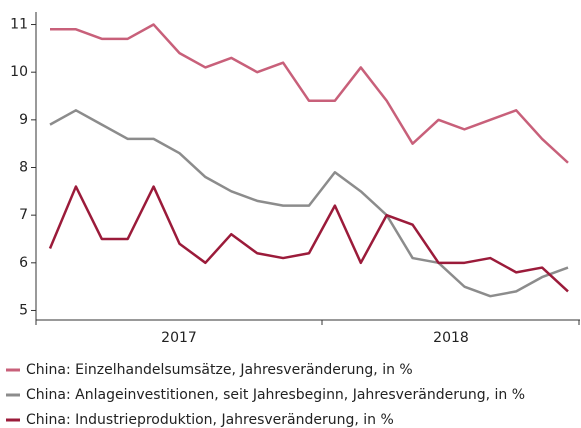 The width and height of the screenshot is (581, 428). I want to click on y-tick-label: 6, so click(23, 263).